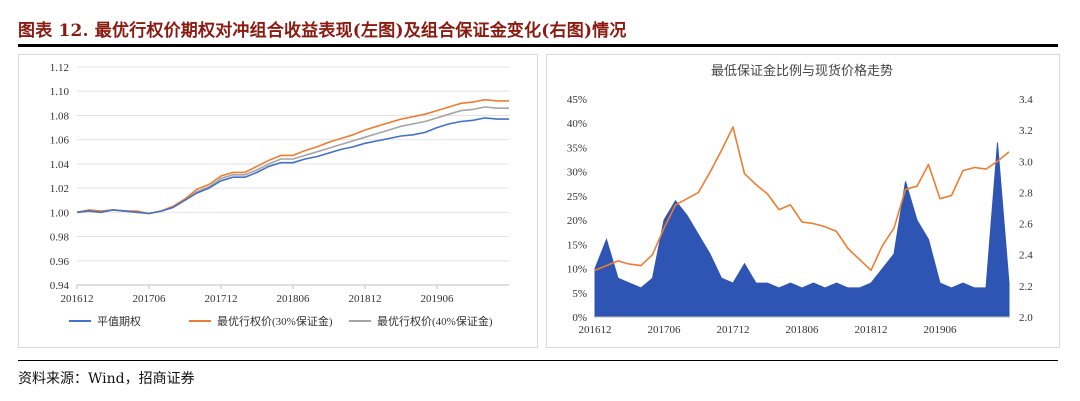  Describe the element at coordinates (577, 221) in the screenshot. I see `y-left-tick-label: 20%` at that location.